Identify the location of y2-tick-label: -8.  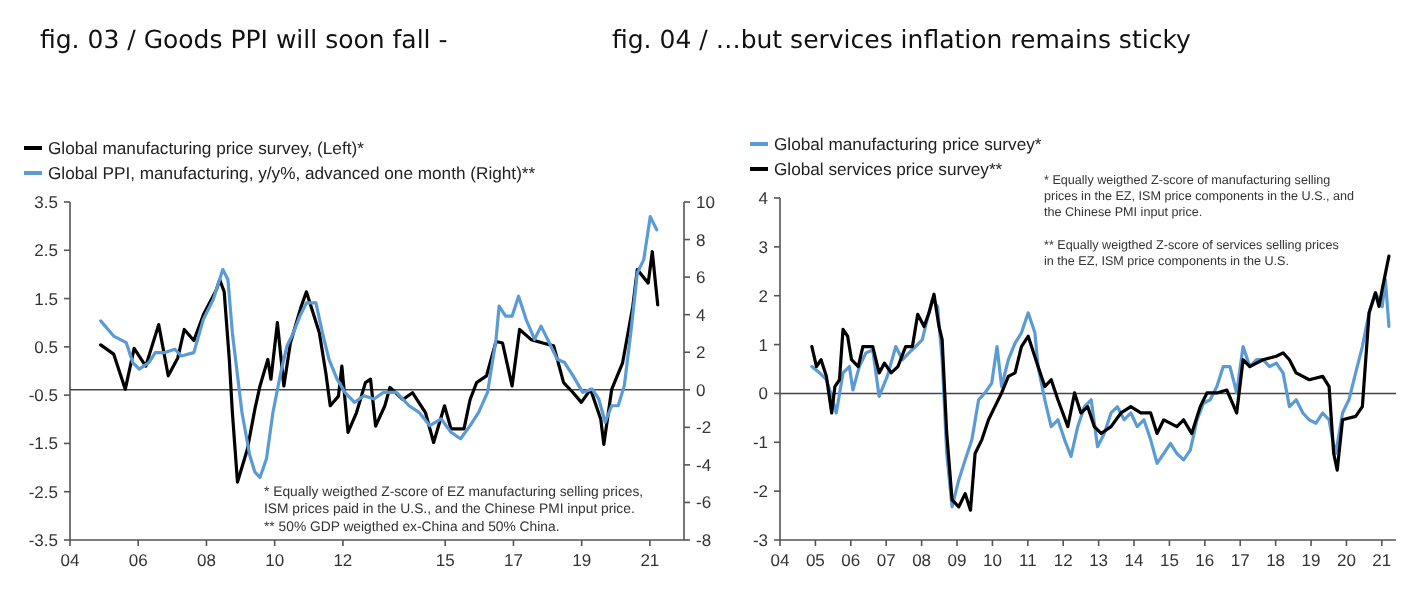
(704, 540).